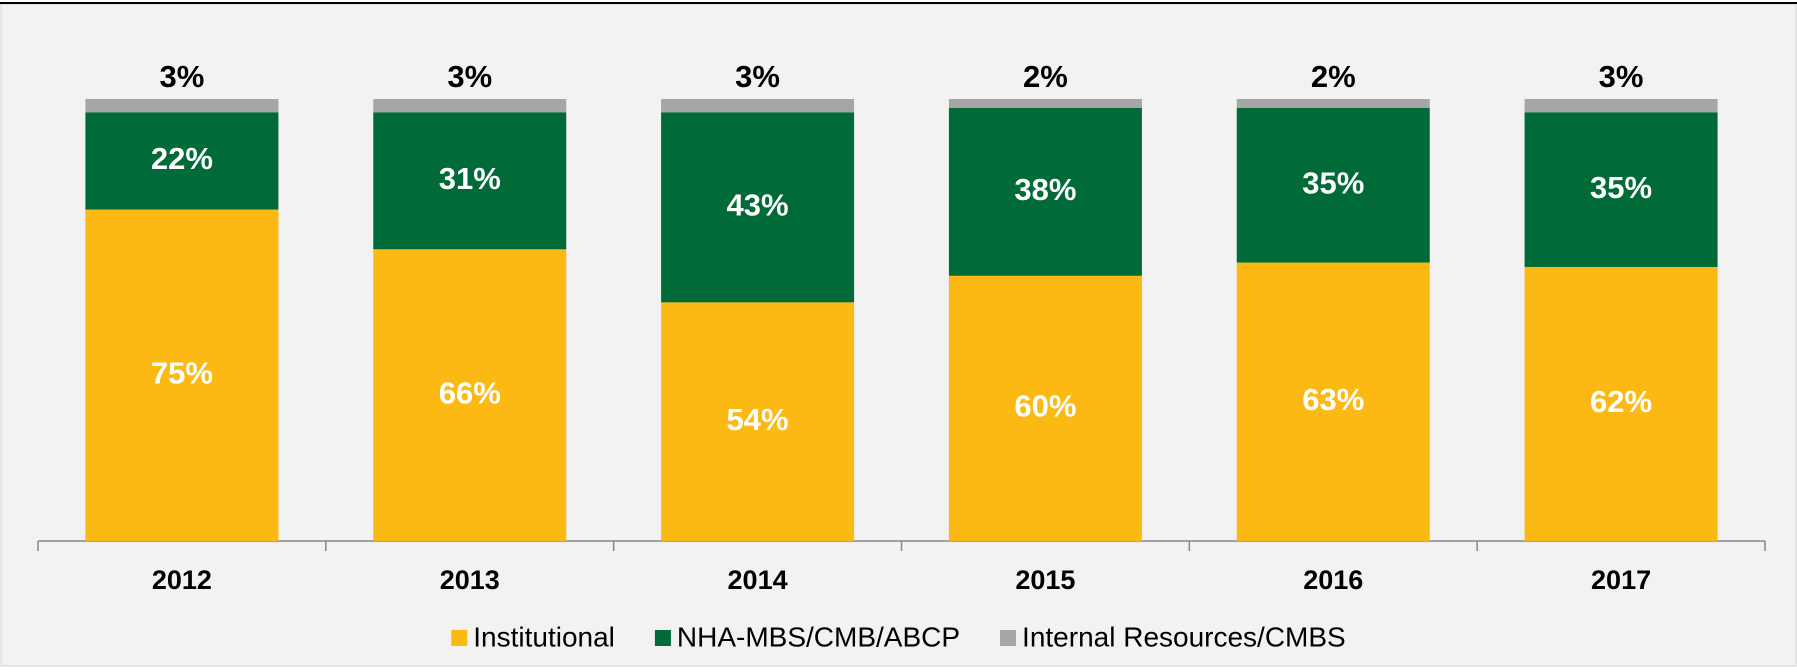 This screenshot has height=672, width=1797. Describe the element at coordinates (182, 580) in the screenshot. I see `x-tick-label: 2012` at that location.